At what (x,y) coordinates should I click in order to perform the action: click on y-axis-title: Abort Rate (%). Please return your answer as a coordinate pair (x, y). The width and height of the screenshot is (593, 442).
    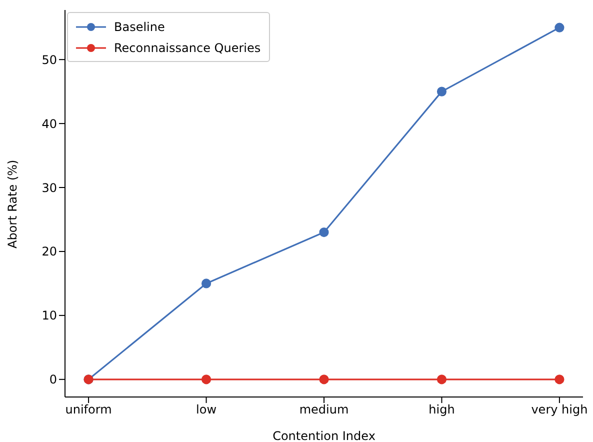
    Looking at the image, I should click on (12, 204).